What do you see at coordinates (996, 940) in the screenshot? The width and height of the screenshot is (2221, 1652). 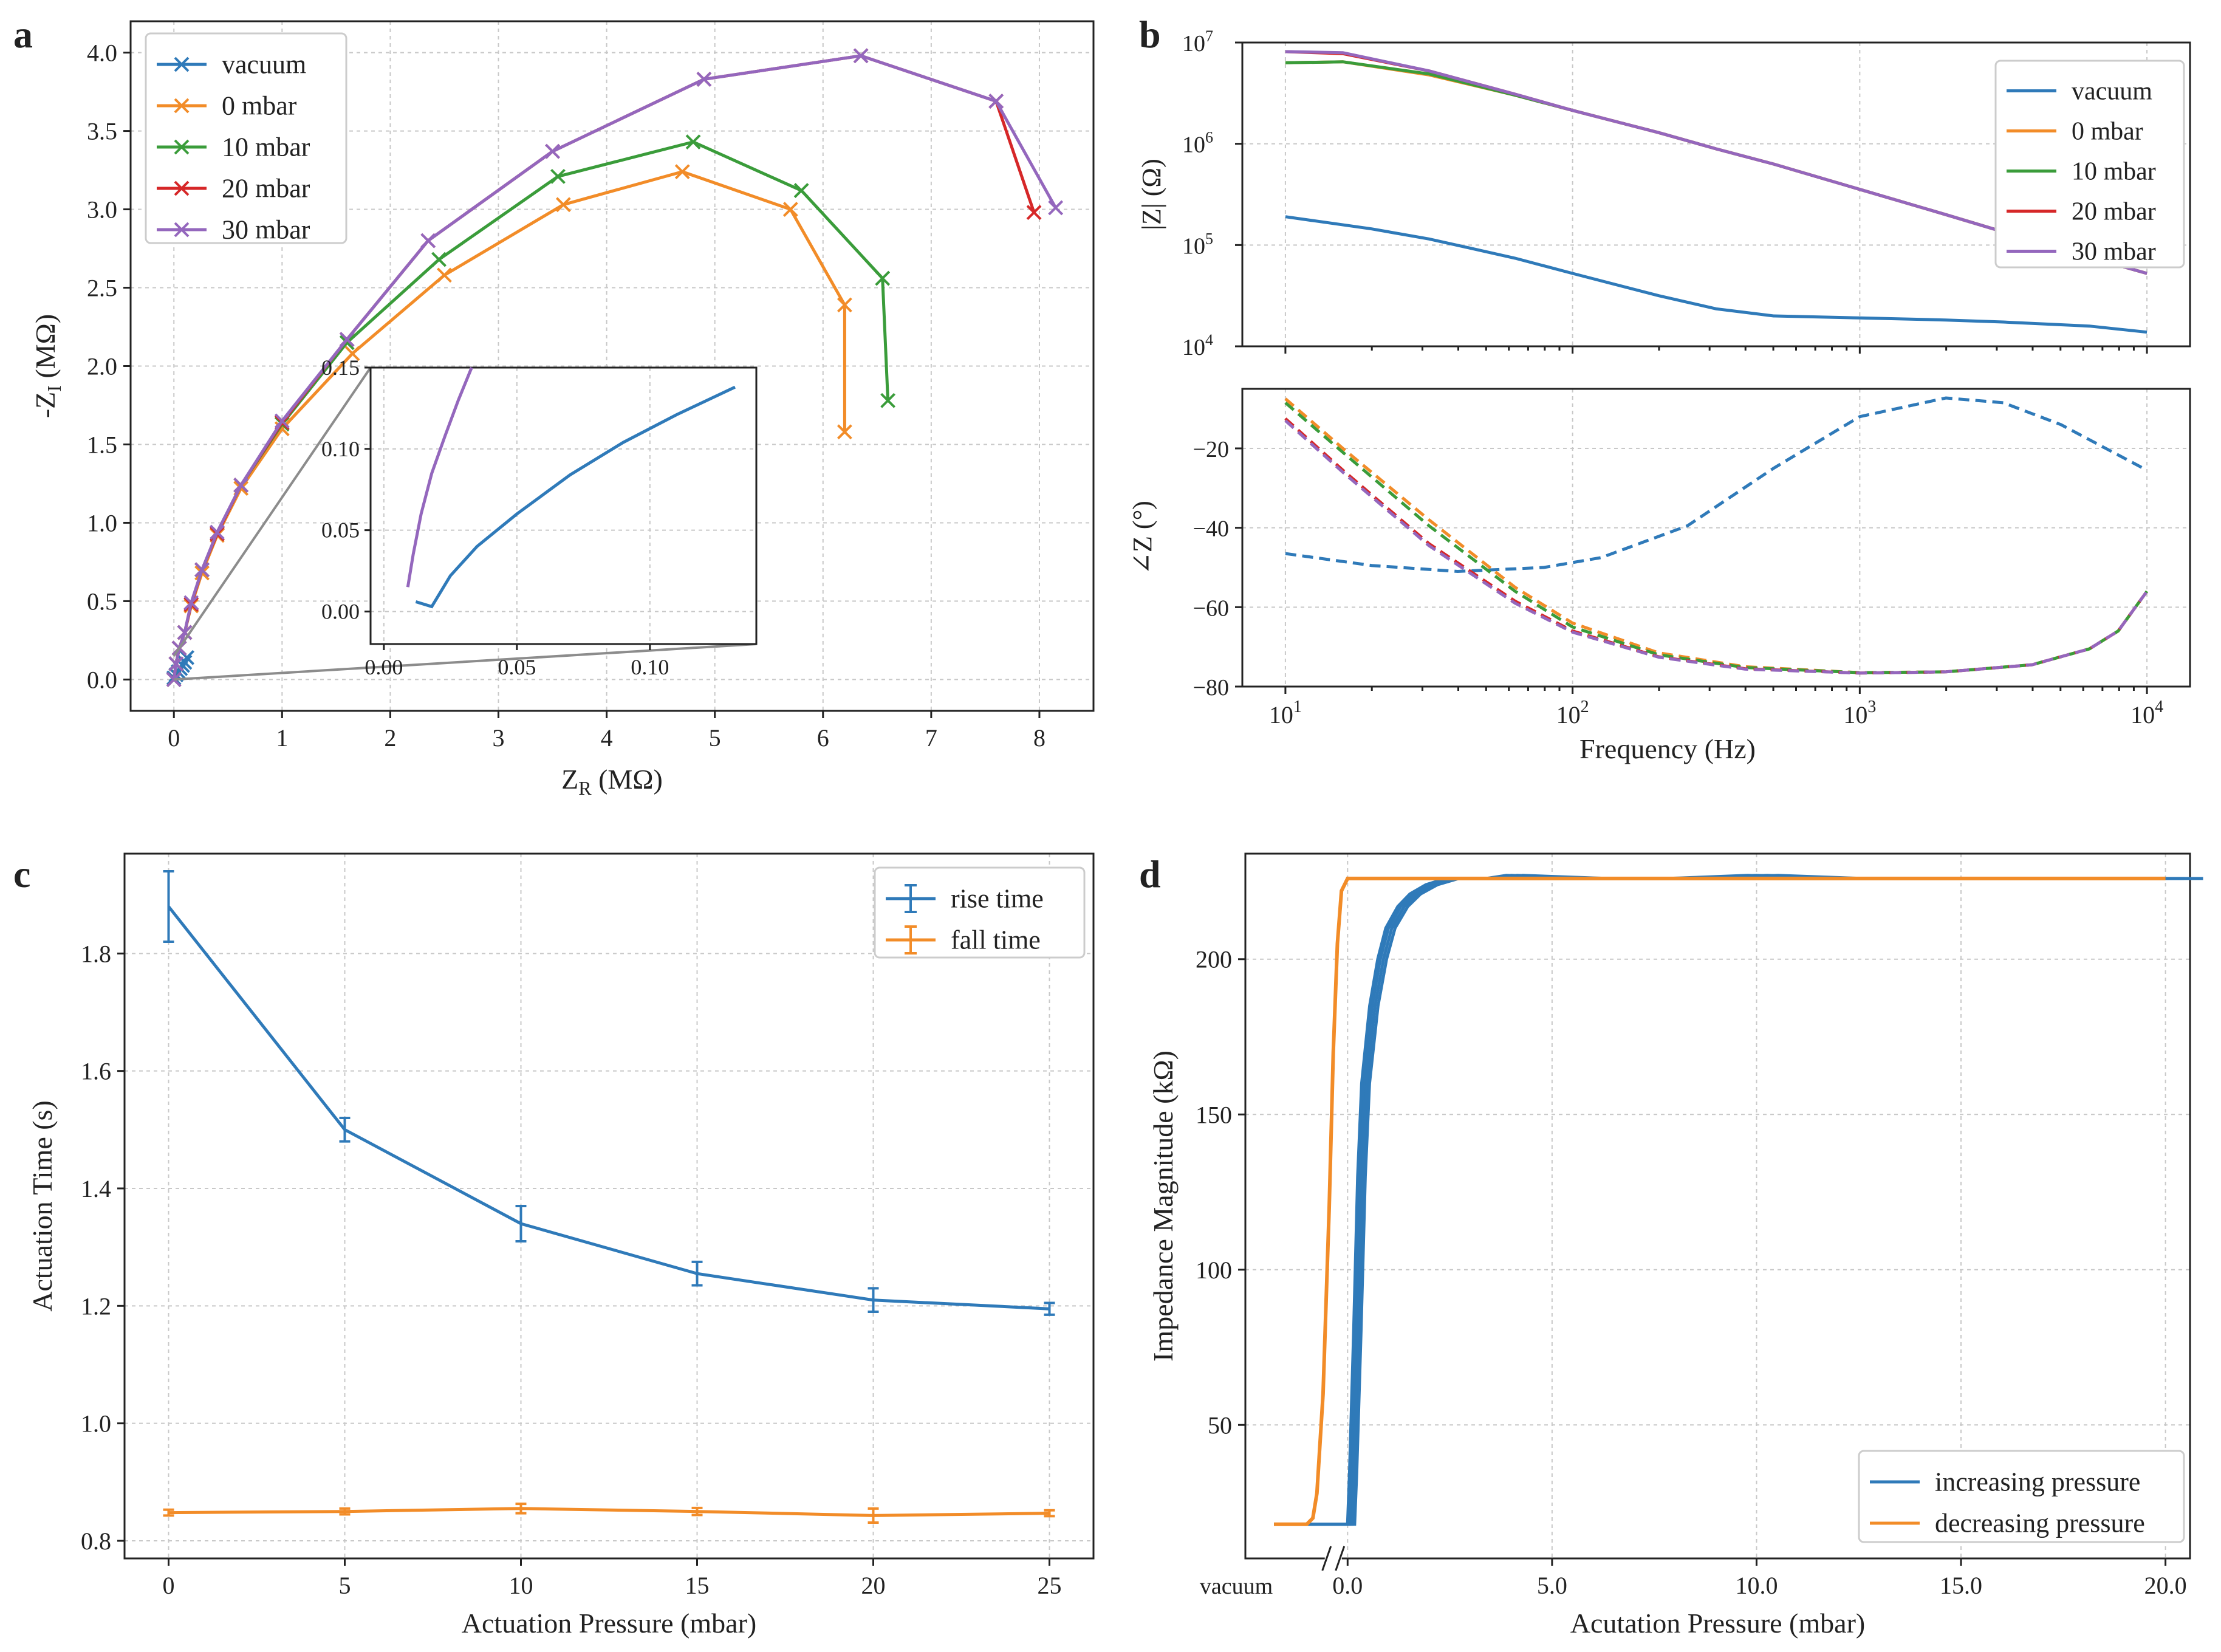 I see `legend-label: fall time` at bounding box center [996, 940].